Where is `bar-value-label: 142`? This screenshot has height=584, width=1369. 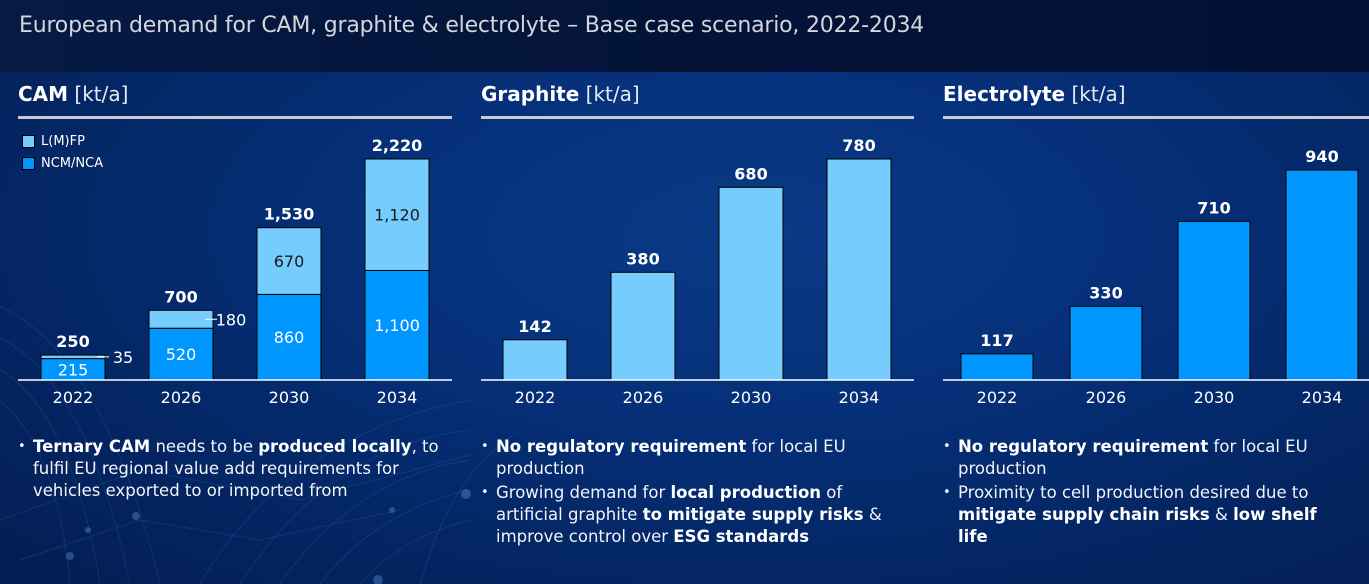
bar-value-label: 142 is located at coordinates (534, 326).